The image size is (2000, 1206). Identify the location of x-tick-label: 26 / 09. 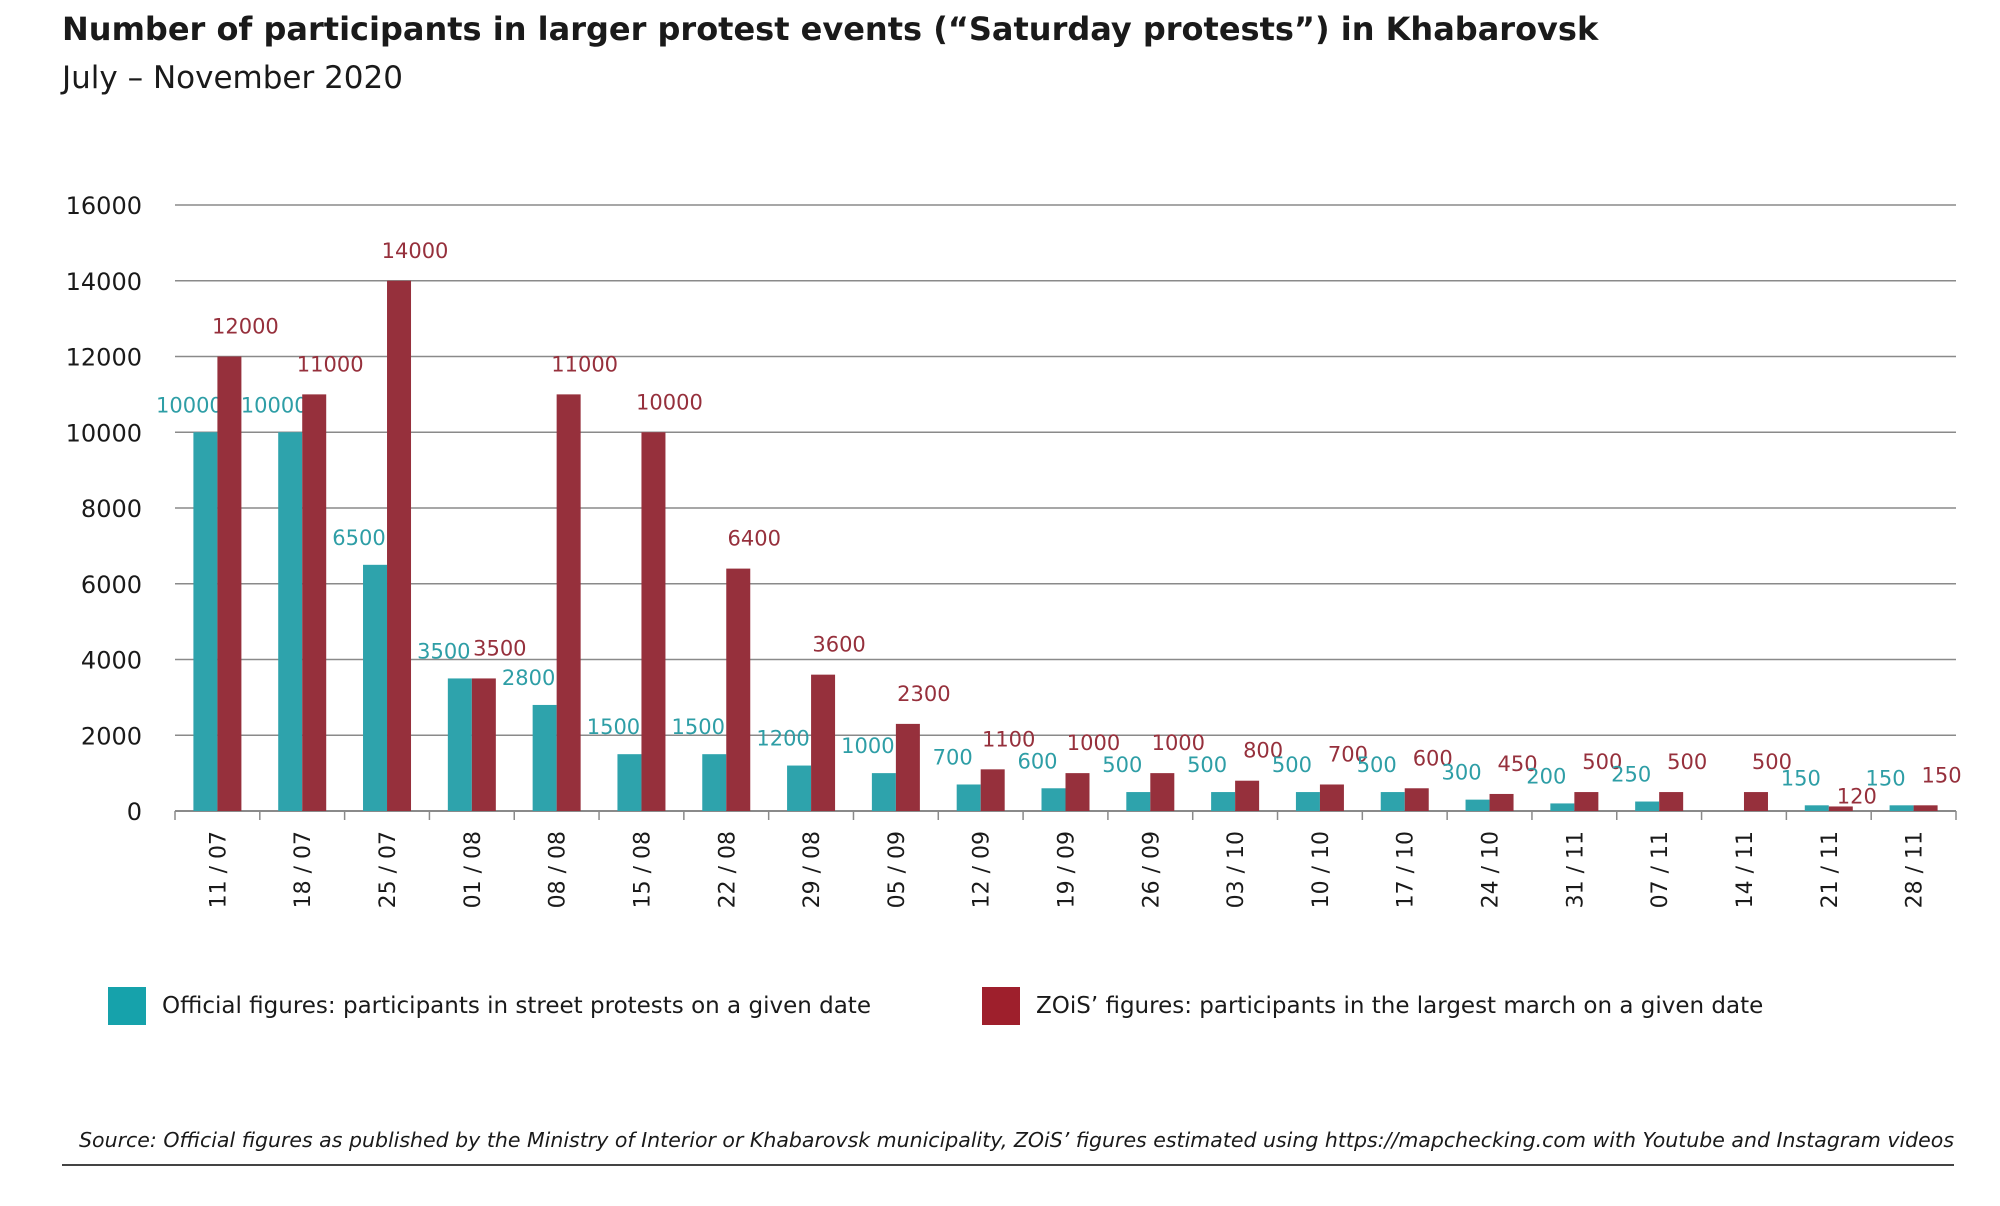
(1151, 869).